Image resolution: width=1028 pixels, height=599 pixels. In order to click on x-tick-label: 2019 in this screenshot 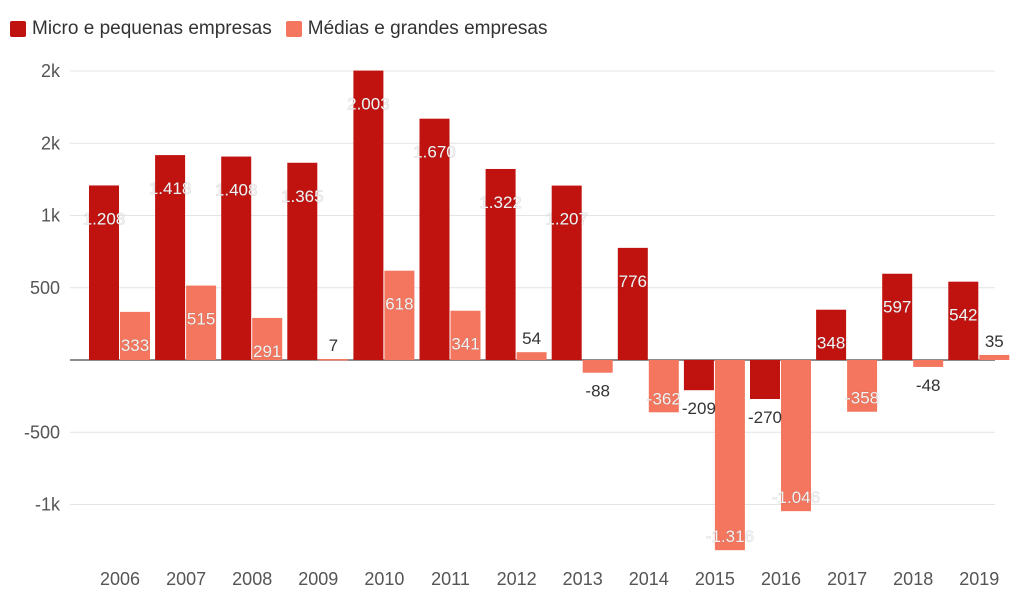, I will do `click(979, 579)`.